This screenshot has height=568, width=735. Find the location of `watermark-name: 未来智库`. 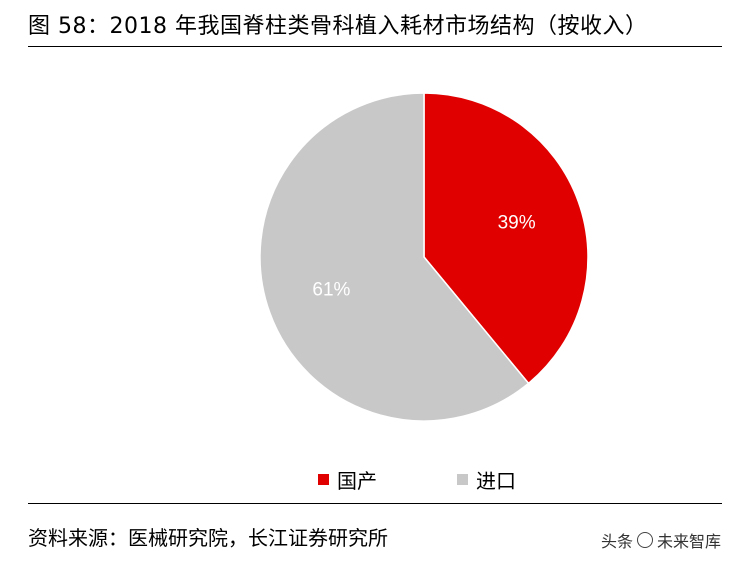

watermark-name: 未来智库 is located at coordinates (688, 541).